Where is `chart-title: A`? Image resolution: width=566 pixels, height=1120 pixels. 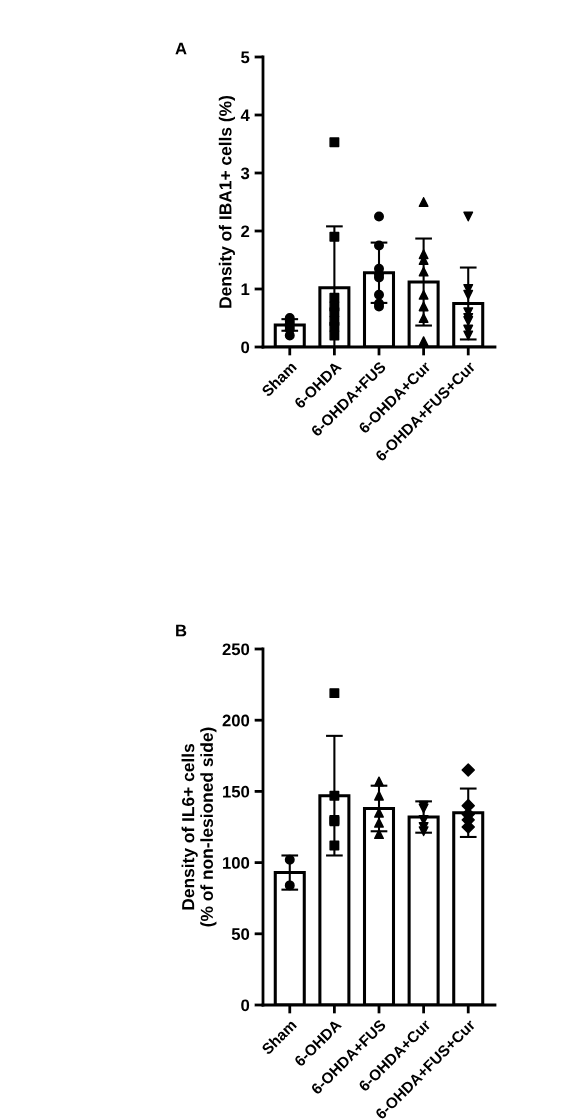 chart-title: A is located at coordinates (181, 48).